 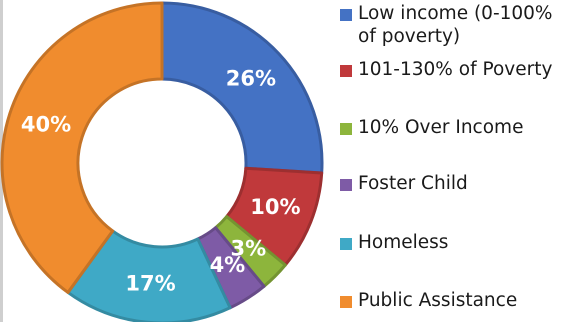 I want to click on legend-label: Foster Child, so click(x=413, y=183).